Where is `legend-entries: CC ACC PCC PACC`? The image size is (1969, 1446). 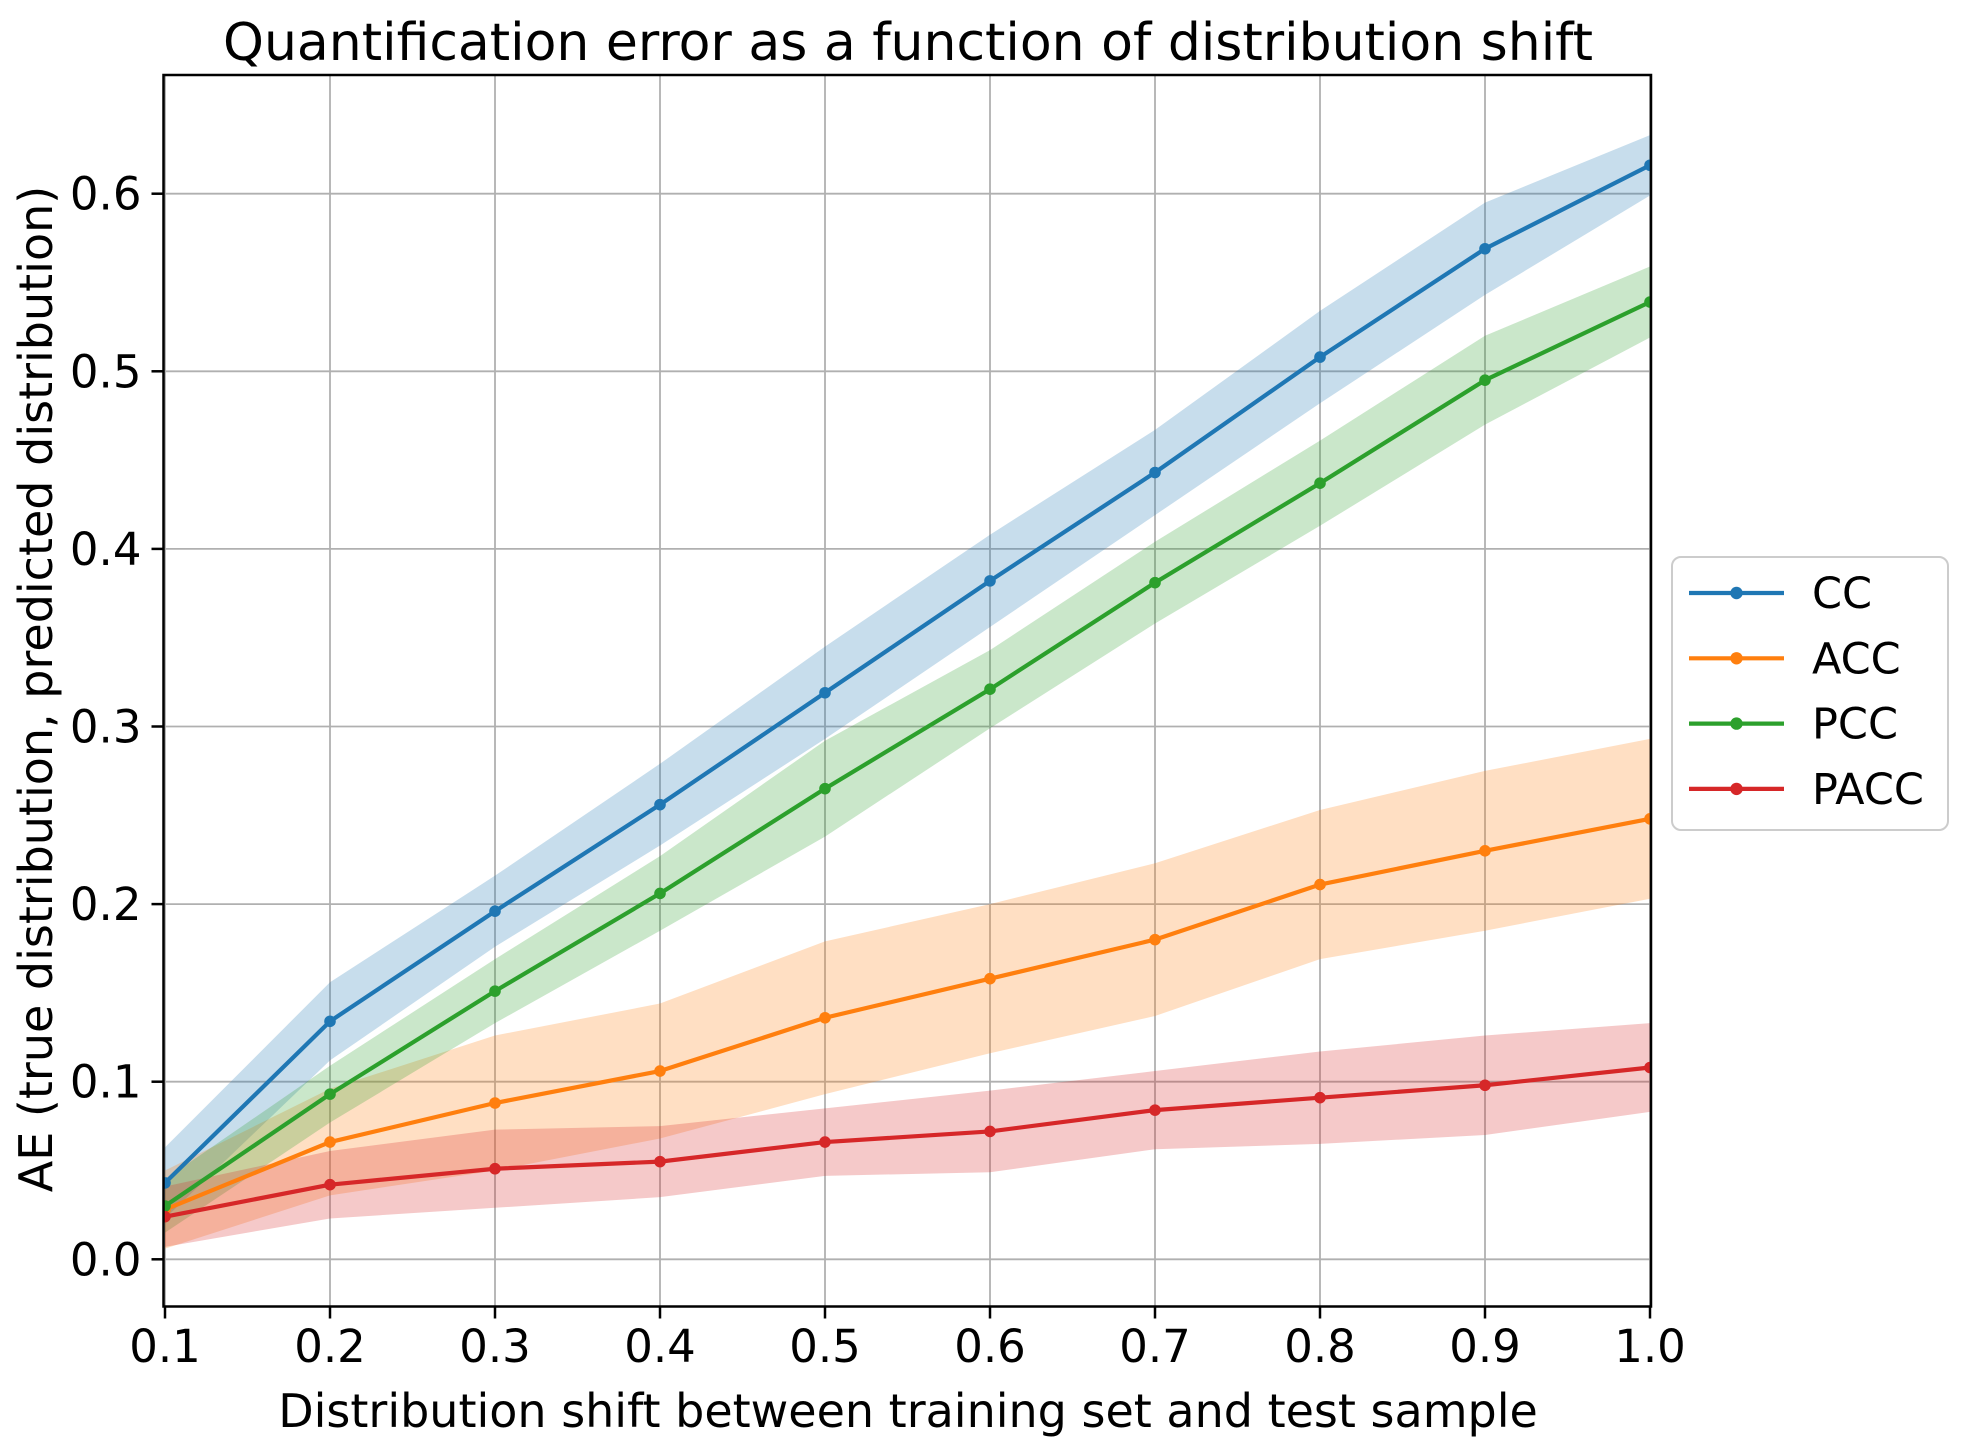
legend-entries: CC ACC PCC PACC is located at coordinates (1806, 692).